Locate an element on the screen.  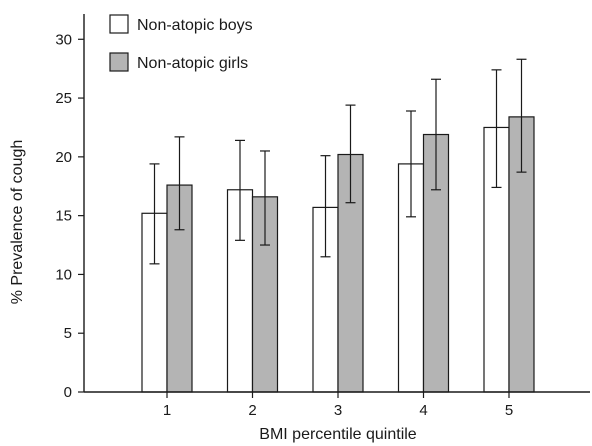
x-tick-label-4: 4 is located at coordinates (423, 410).